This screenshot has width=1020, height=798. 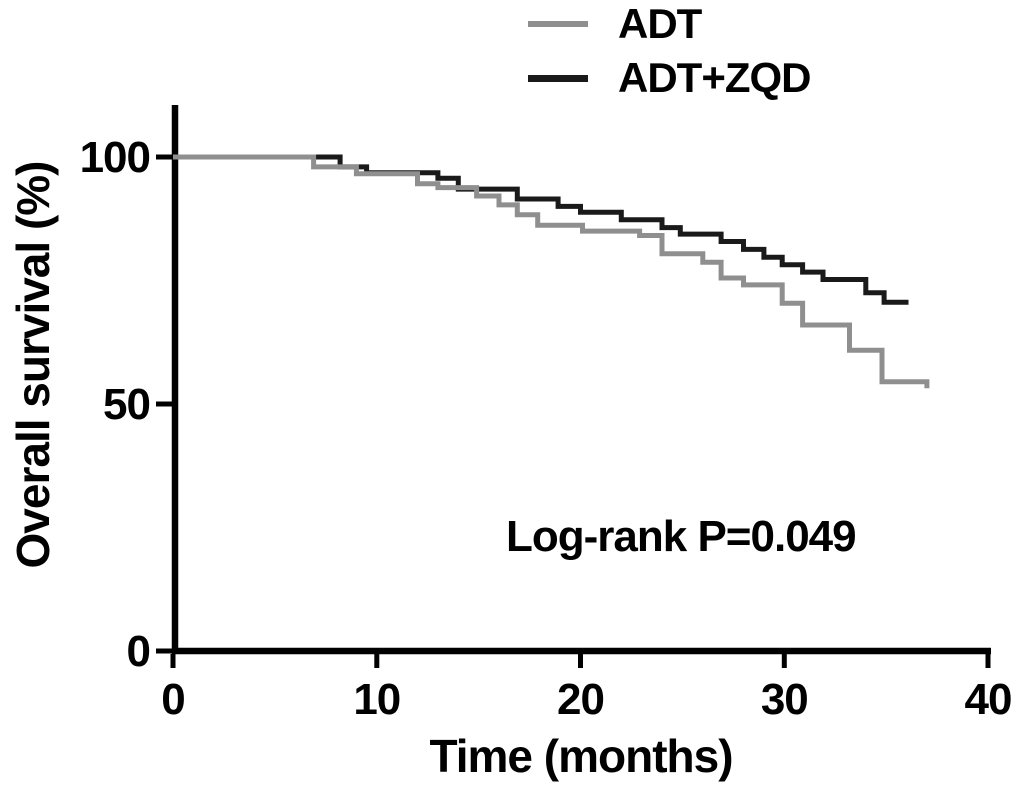 What do you see at coordinates (138, 651) in the screenshot?
I see `y-tick-label: 0` at bounding box center [138, 651].